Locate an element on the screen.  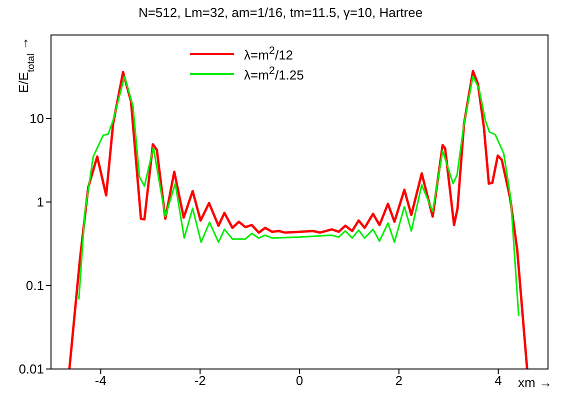
x-tick-label: 0 is located at coordinates (300, 380).